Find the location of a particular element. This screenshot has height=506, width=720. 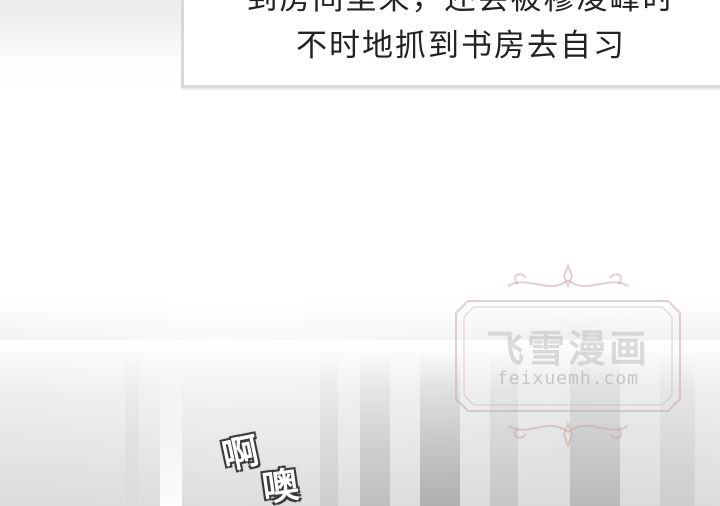

watermark-frame-icon is located at coordinates (568, 356).